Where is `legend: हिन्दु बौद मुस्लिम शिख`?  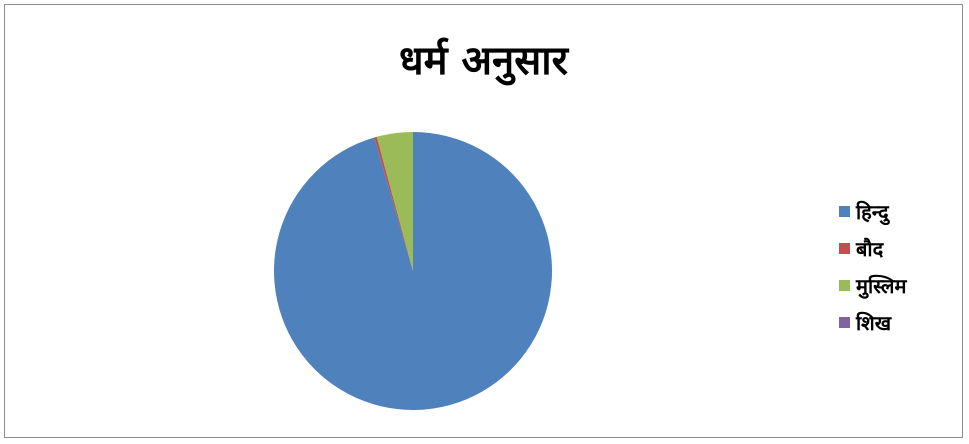 legend: हिन्दु बौद मुस्लिम शिख is located at coordinates (872, 267).